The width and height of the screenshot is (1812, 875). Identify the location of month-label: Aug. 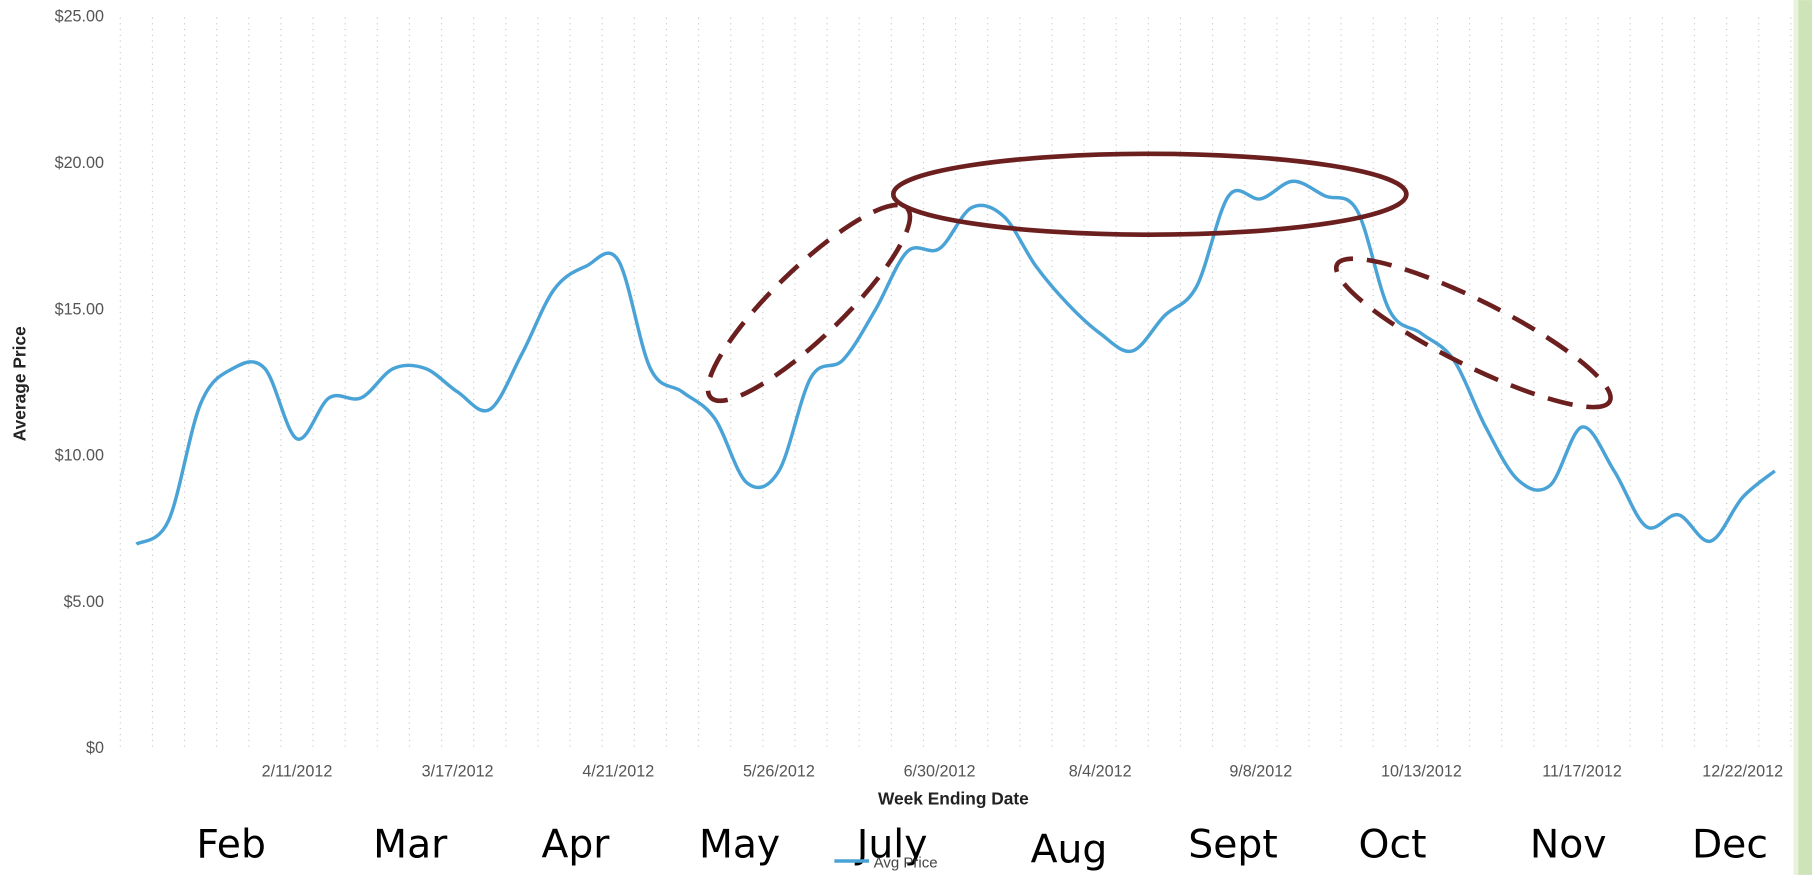
(1069, 849).